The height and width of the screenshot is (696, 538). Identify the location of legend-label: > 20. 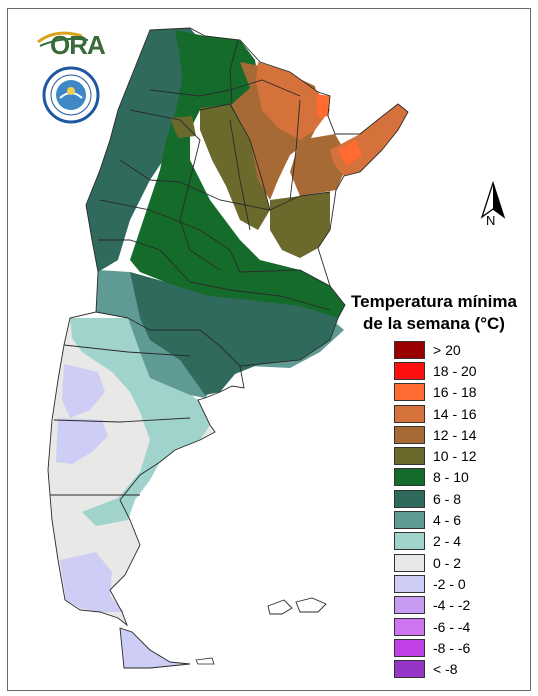
(447, 349).